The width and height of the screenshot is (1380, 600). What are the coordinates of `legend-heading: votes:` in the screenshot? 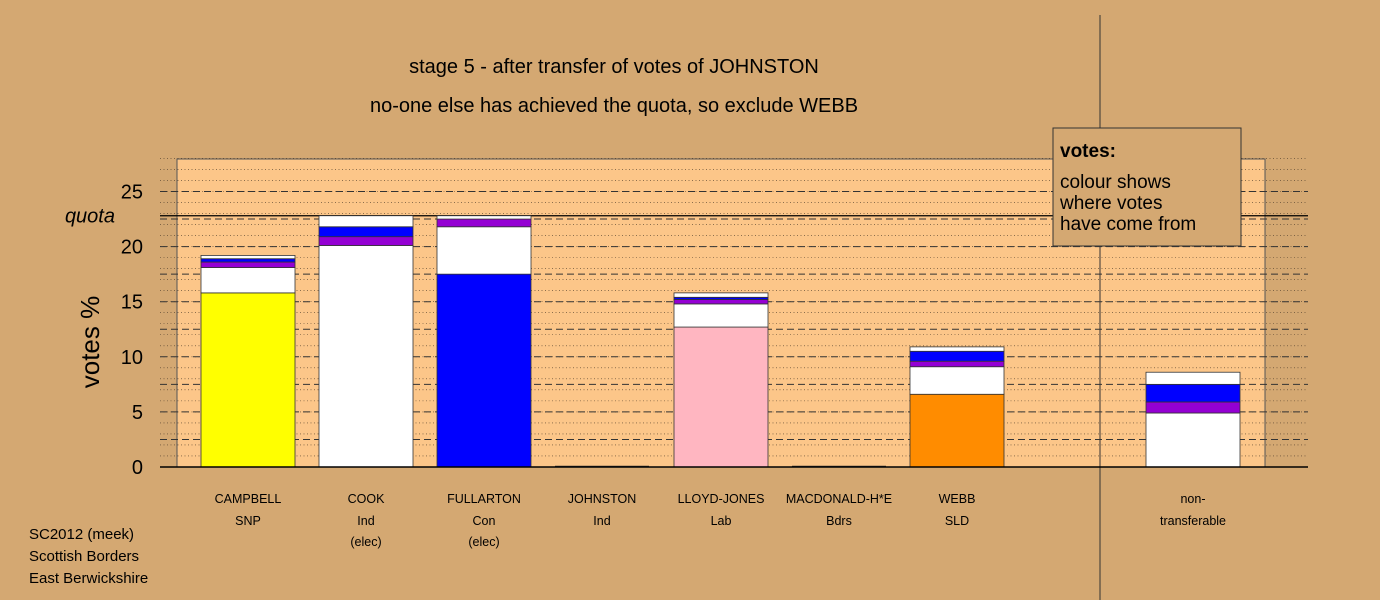 It's located at (1088, 151).